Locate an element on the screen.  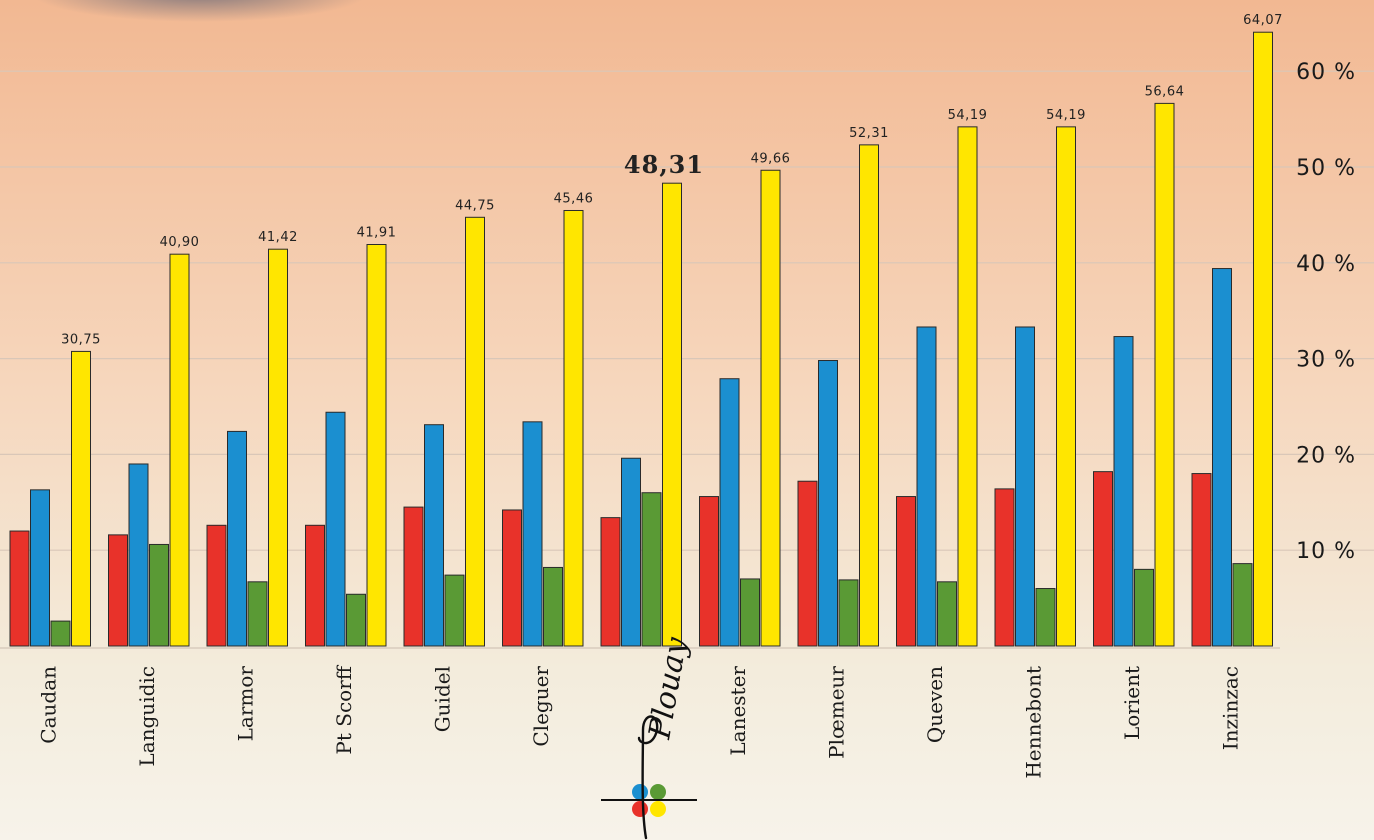
logo-dot-yellow is located at coordinates (658, 809).